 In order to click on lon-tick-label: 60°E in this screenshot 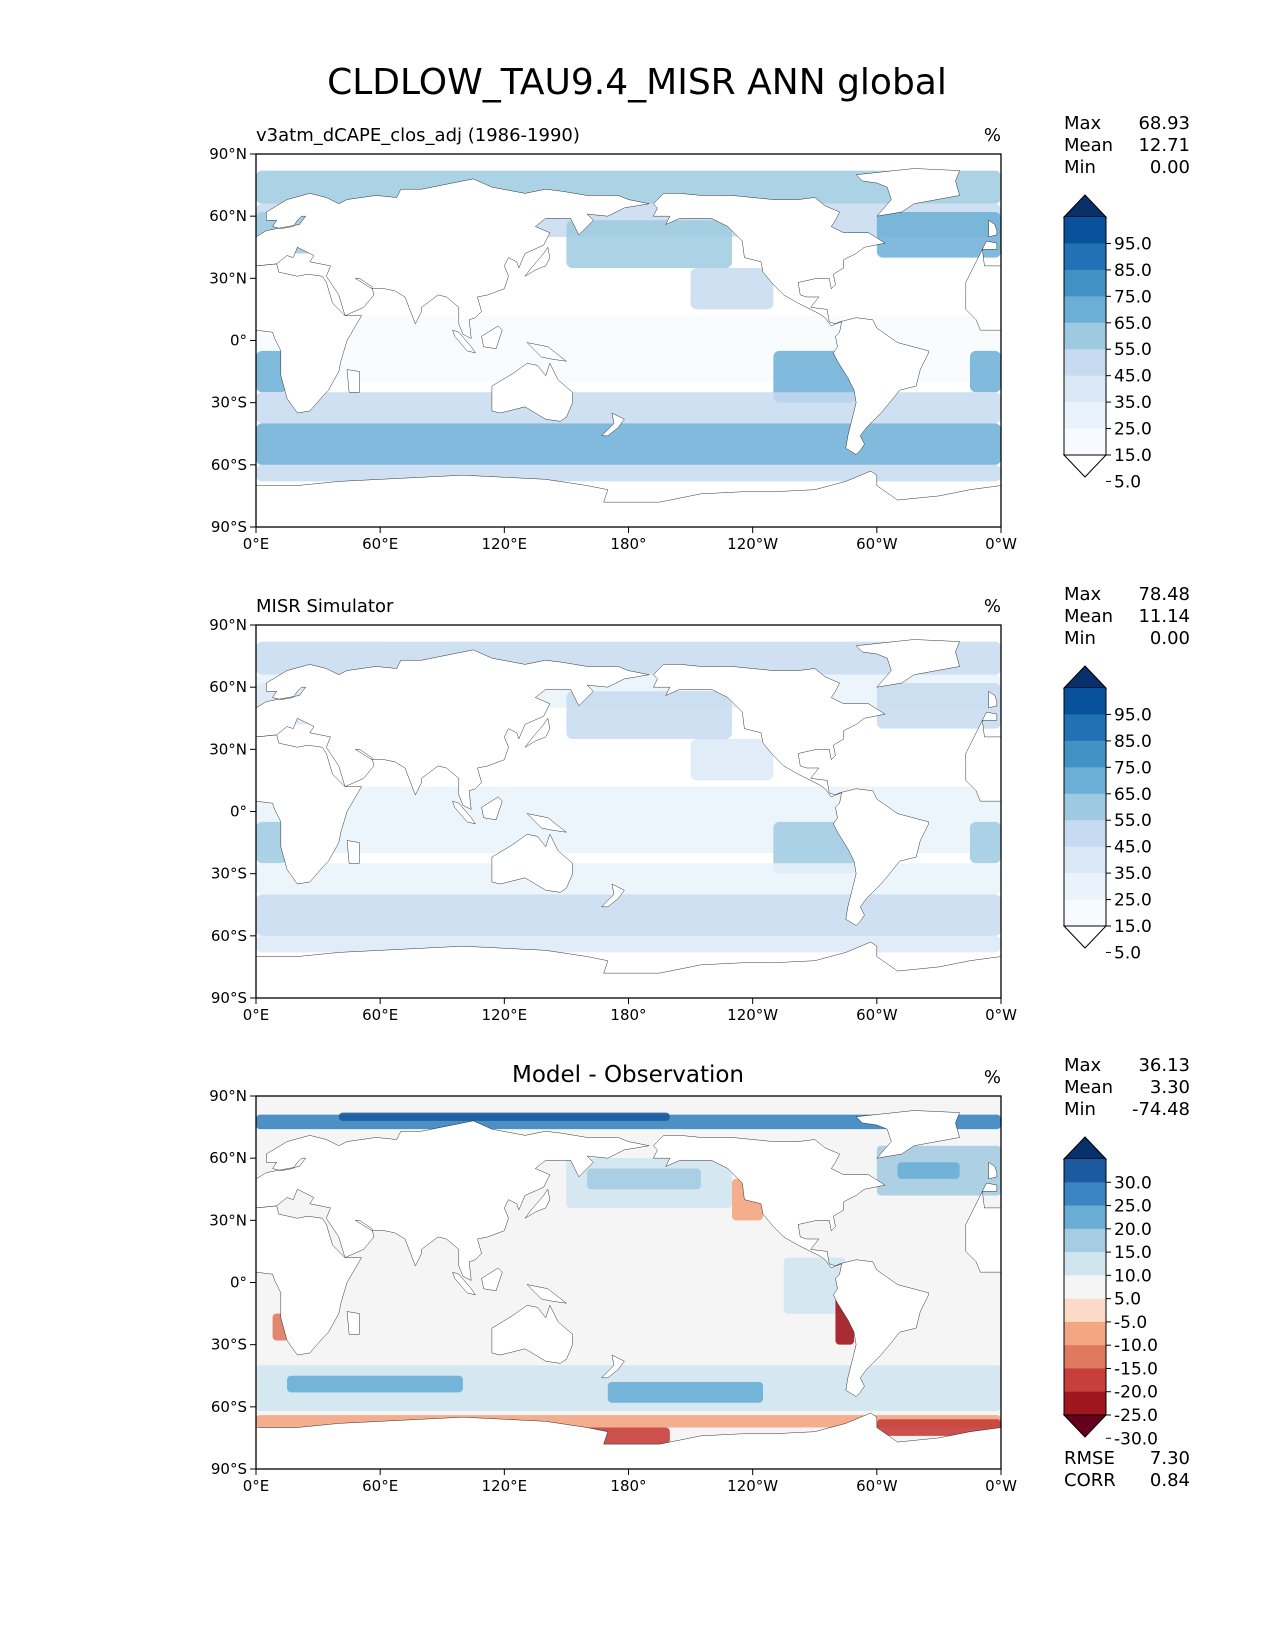, I will do `click(380, 1486)`.